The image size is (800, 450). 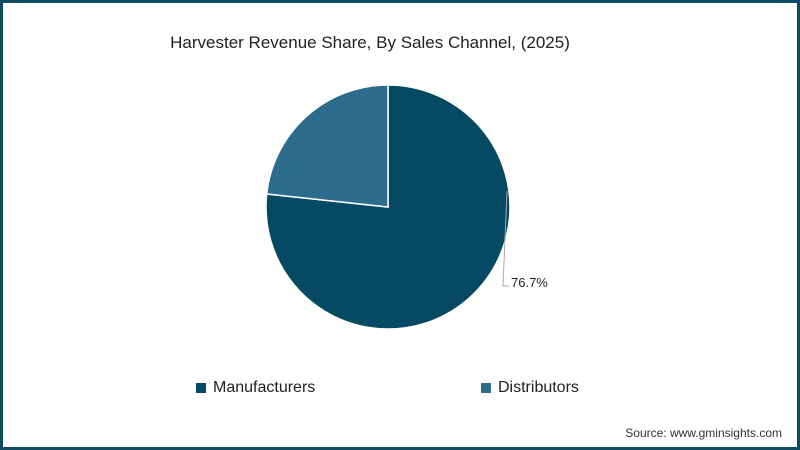 What do you see at coordinates (505, 238) in the screenshot?
I see `label-leader-line` at bounding box center [505, 238].